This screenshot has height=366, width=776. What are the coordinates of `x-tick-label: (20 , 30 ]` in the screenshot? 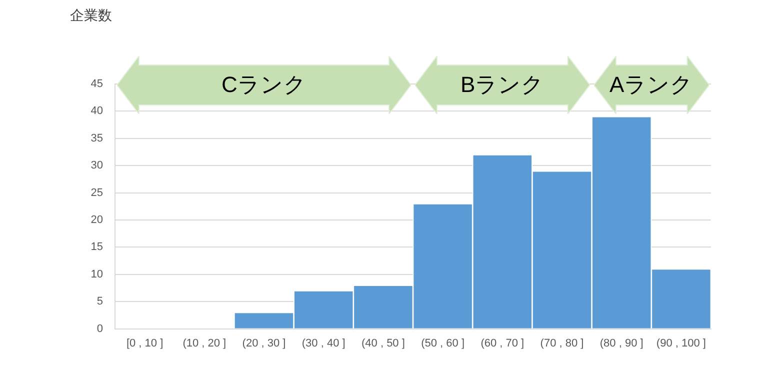 It's located at (264, 343).